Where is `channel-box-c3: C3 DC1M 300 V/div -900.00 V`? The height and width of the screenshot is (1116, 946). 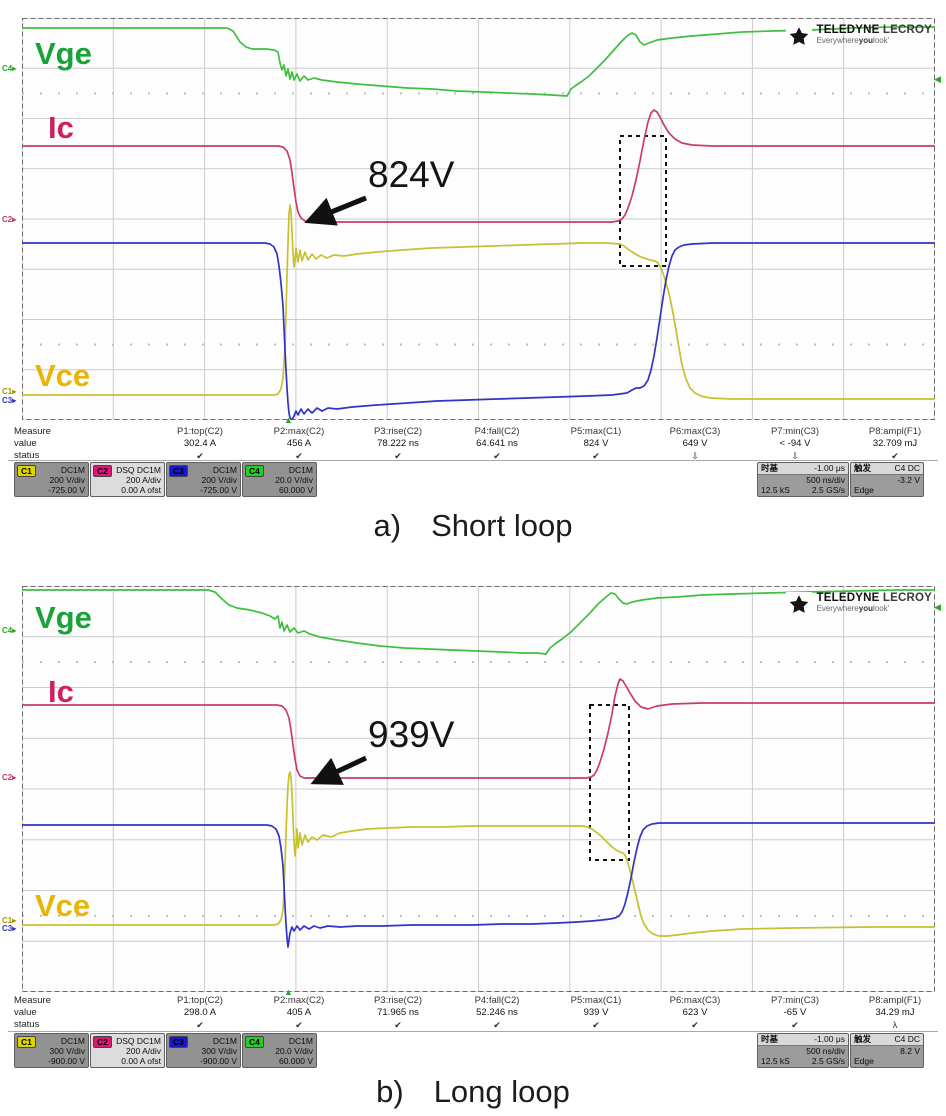 channel-box-c3: C3 DC1M 300 V/div -900.00 V is located at coordinates (203, 1050).